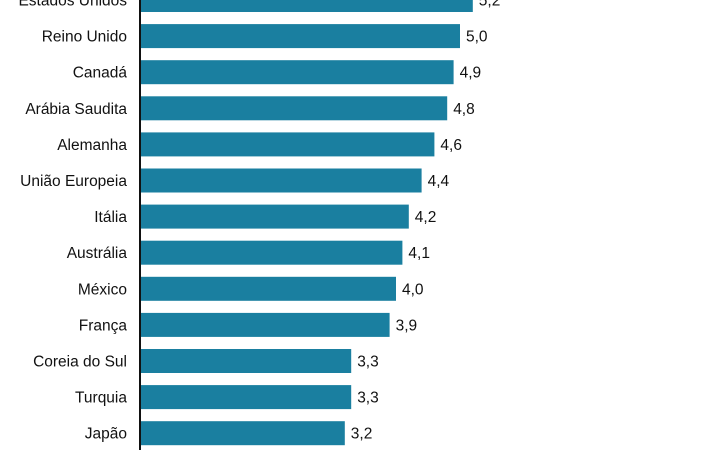  What do you see at coordinates (84, 37) in the screenshot?
I see `category-label: Reino Unido` at bounding box center [84, 37].